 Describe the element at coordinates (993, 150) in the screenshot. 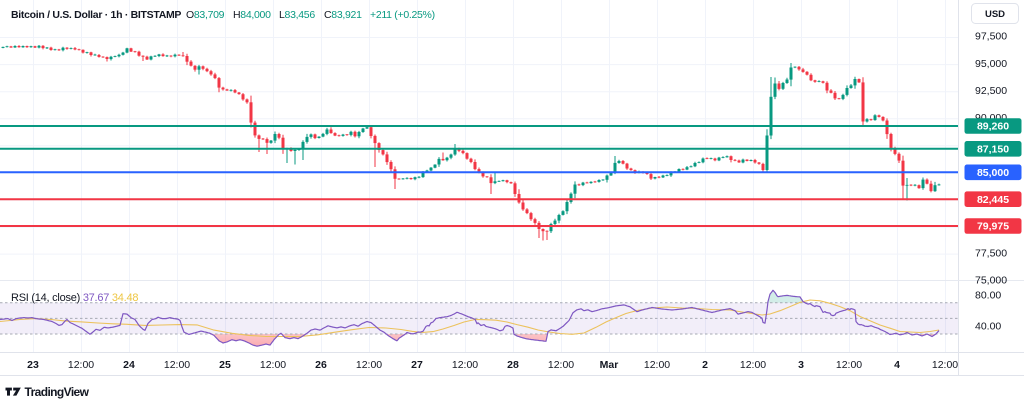

I see `svg-text: 87,150` at that location.